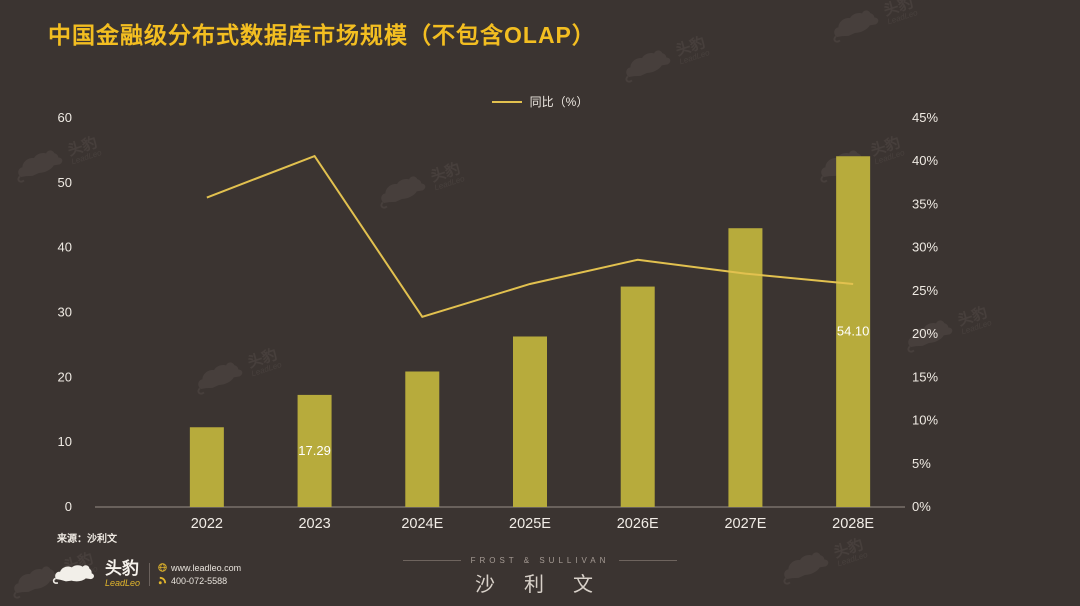  What do you see at coordinates (65, 376) in the screenshot?
I see `left-axis-tick: 20` at bounding box center [65, 376].